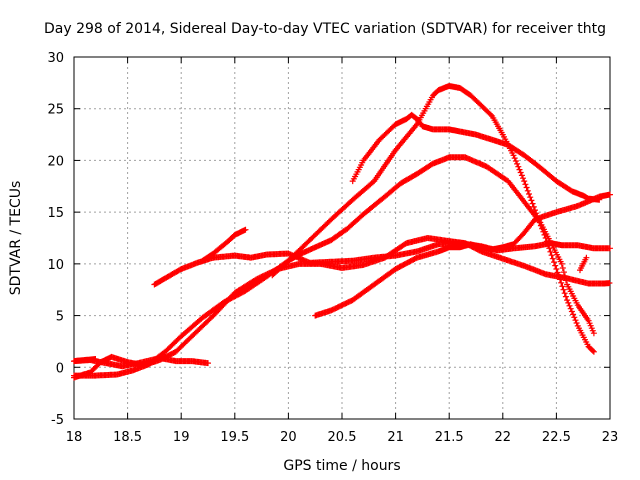 Image resolution: width=640 pixels, height=480 pixels. What do you see at coordinates (610, 437) in the screenshot?
I see `x-tick-label: 23` at bounding box center [610, 437].